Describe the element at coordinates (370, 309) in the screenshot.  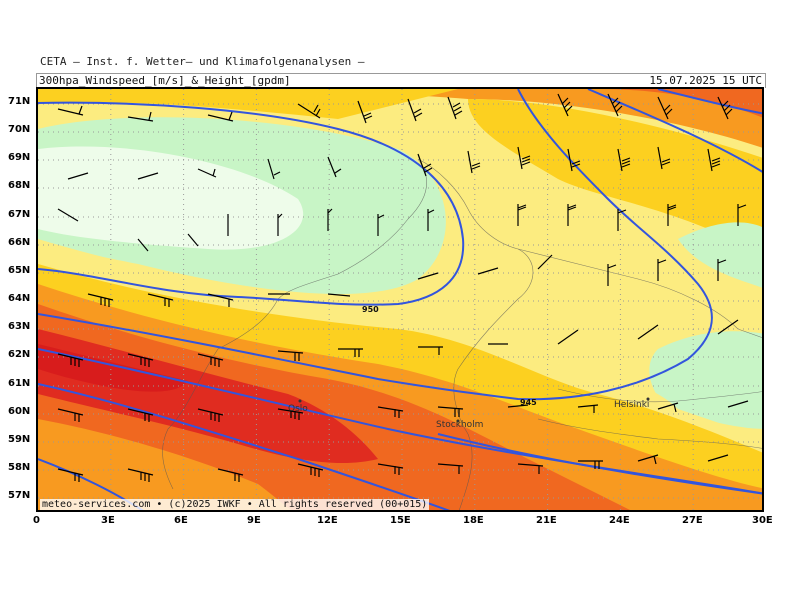
I see `contour-label-950: 950` at that location.